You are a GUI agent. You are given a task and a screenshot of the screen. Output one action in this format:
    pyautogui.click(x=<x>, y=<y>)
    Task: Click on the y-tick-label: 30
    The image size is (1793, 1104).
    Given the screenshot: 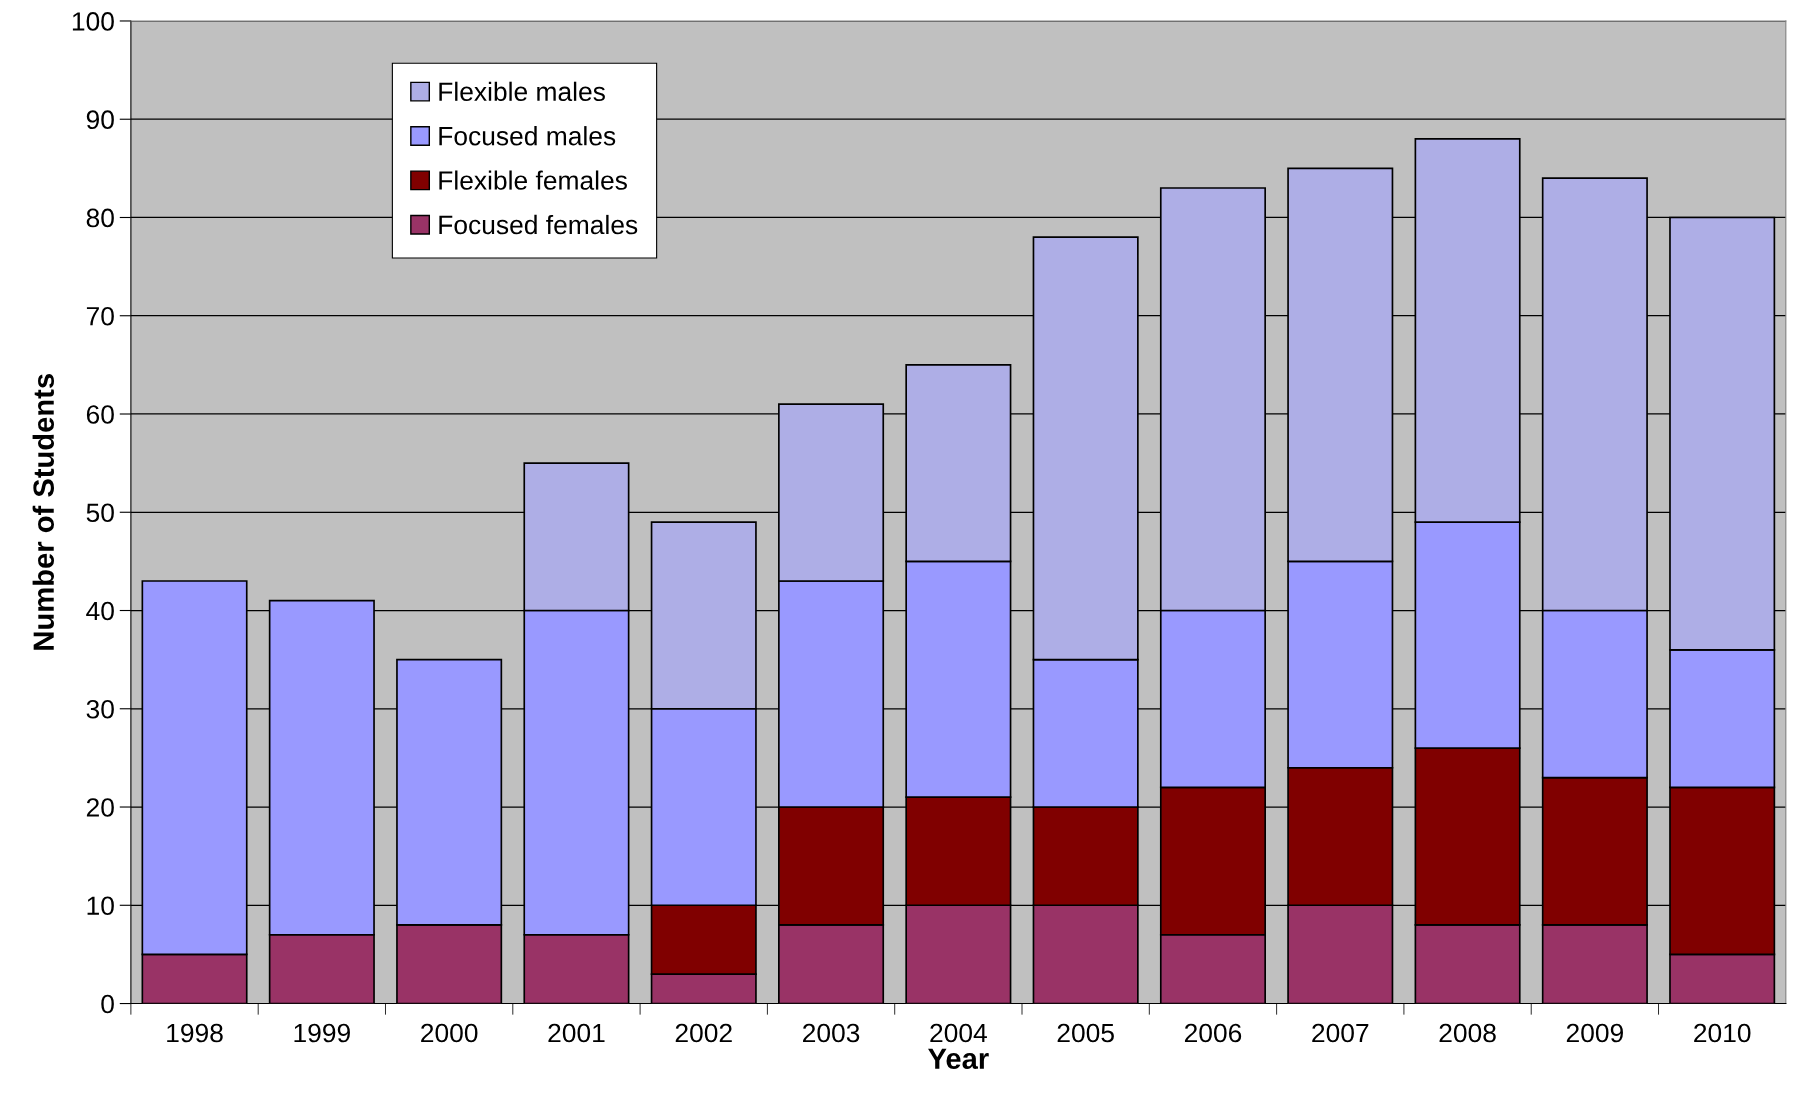 What is the action you would take?
    pyautogui.click(x=100, y=709)
    